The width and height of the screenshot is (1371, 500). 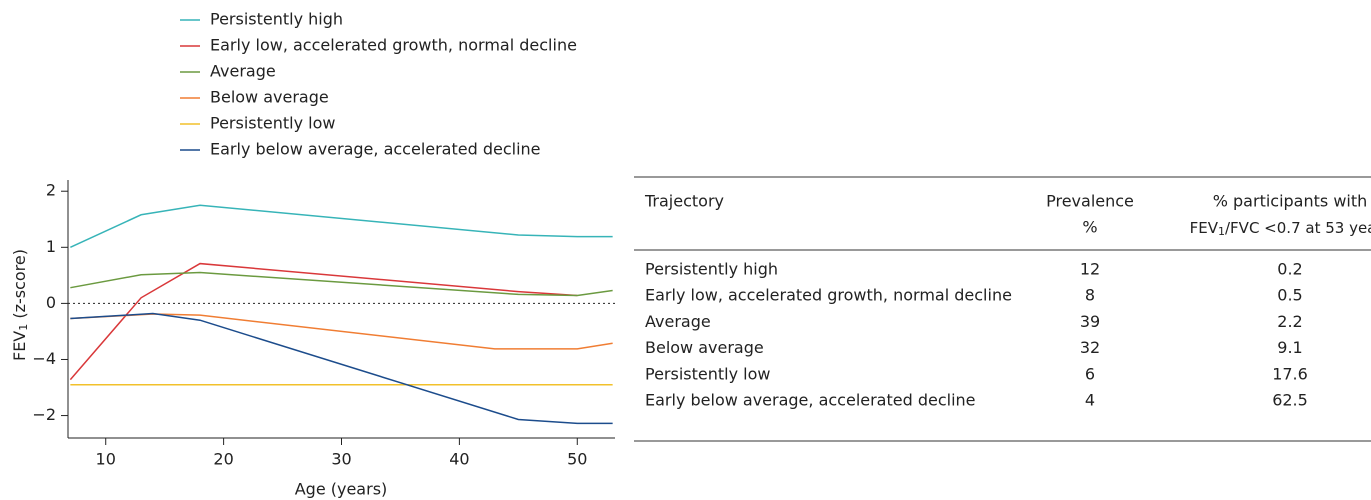 I want to click on x-tick-label: 30, so click(x=341, y=459).